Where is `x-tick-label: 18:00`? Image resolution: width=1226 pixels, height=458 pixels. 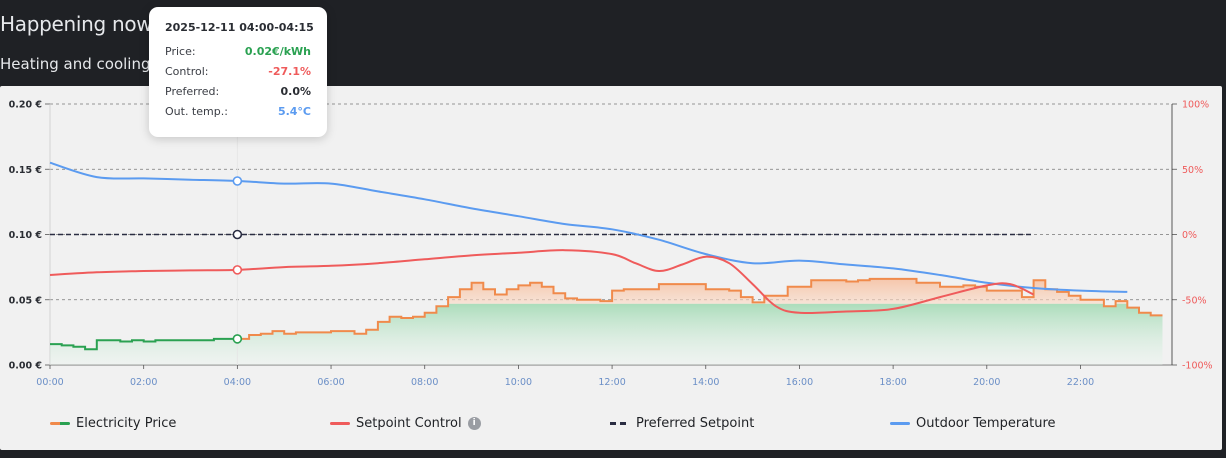
x-tick-label: 18:00 is located at coordinates (892, 382).